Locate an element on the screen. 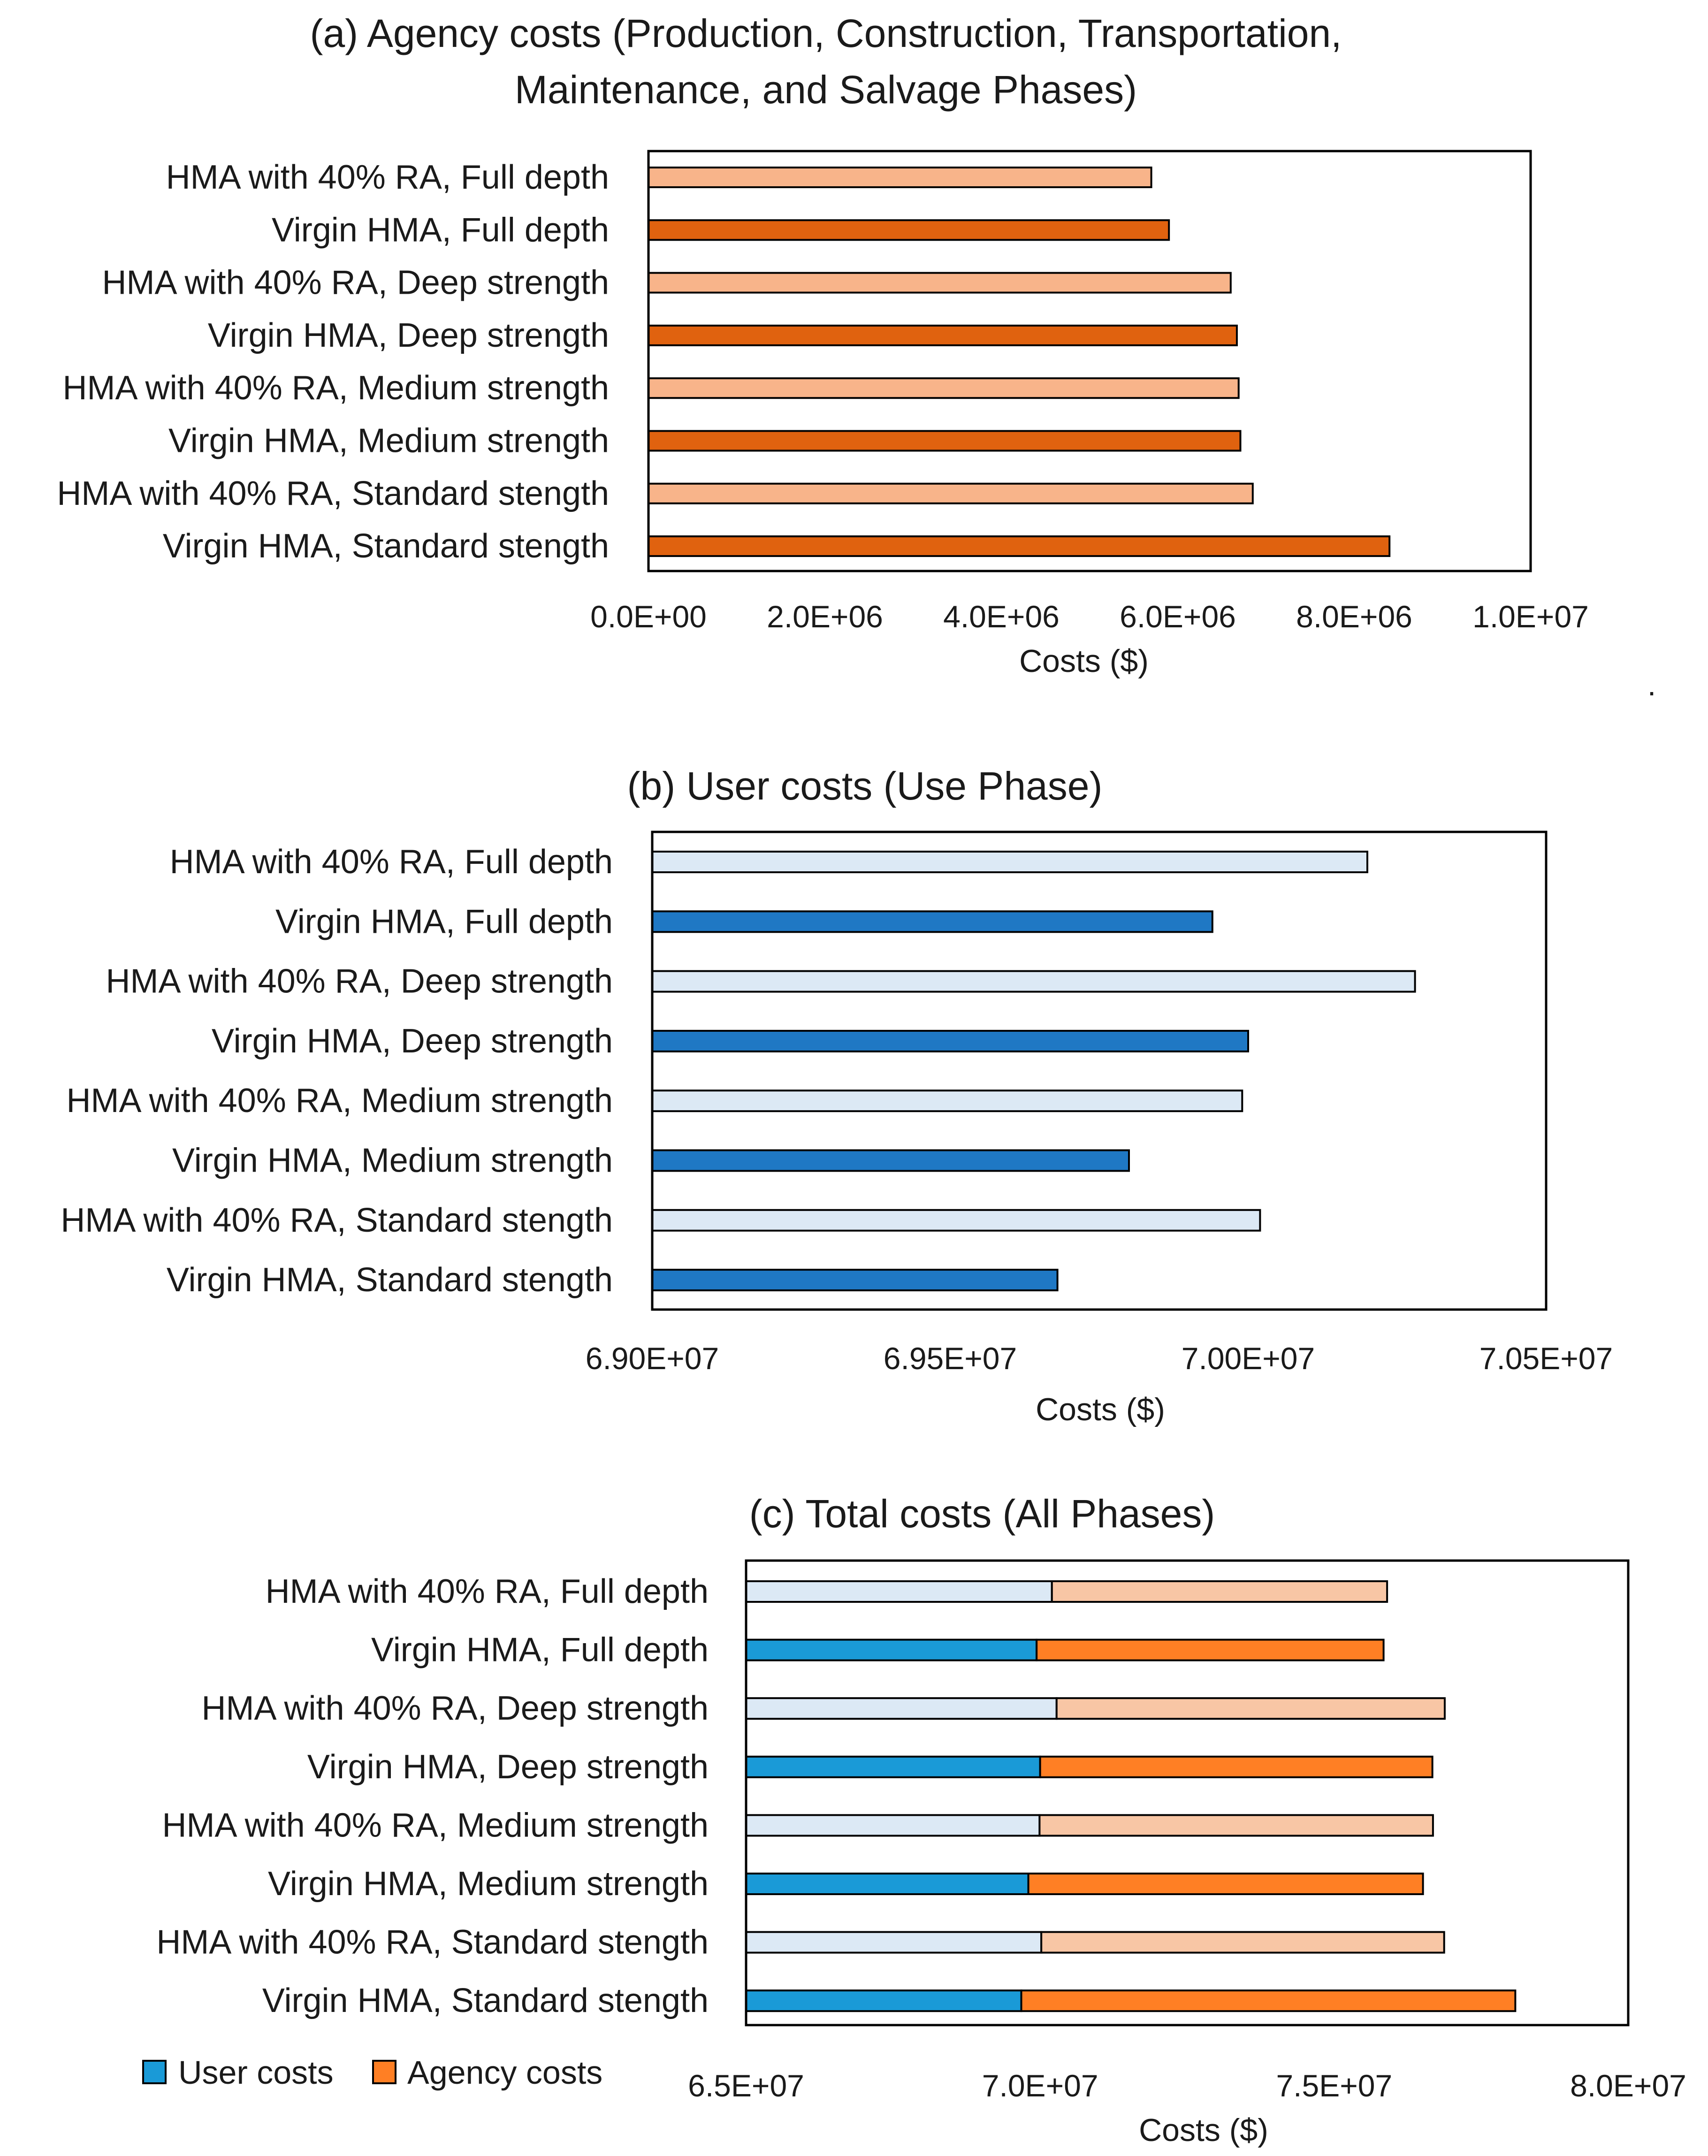 This screenshot has height=2156, width=1708. x-tick-label: 6.0E+06 is located at coordinates (1178, 617).